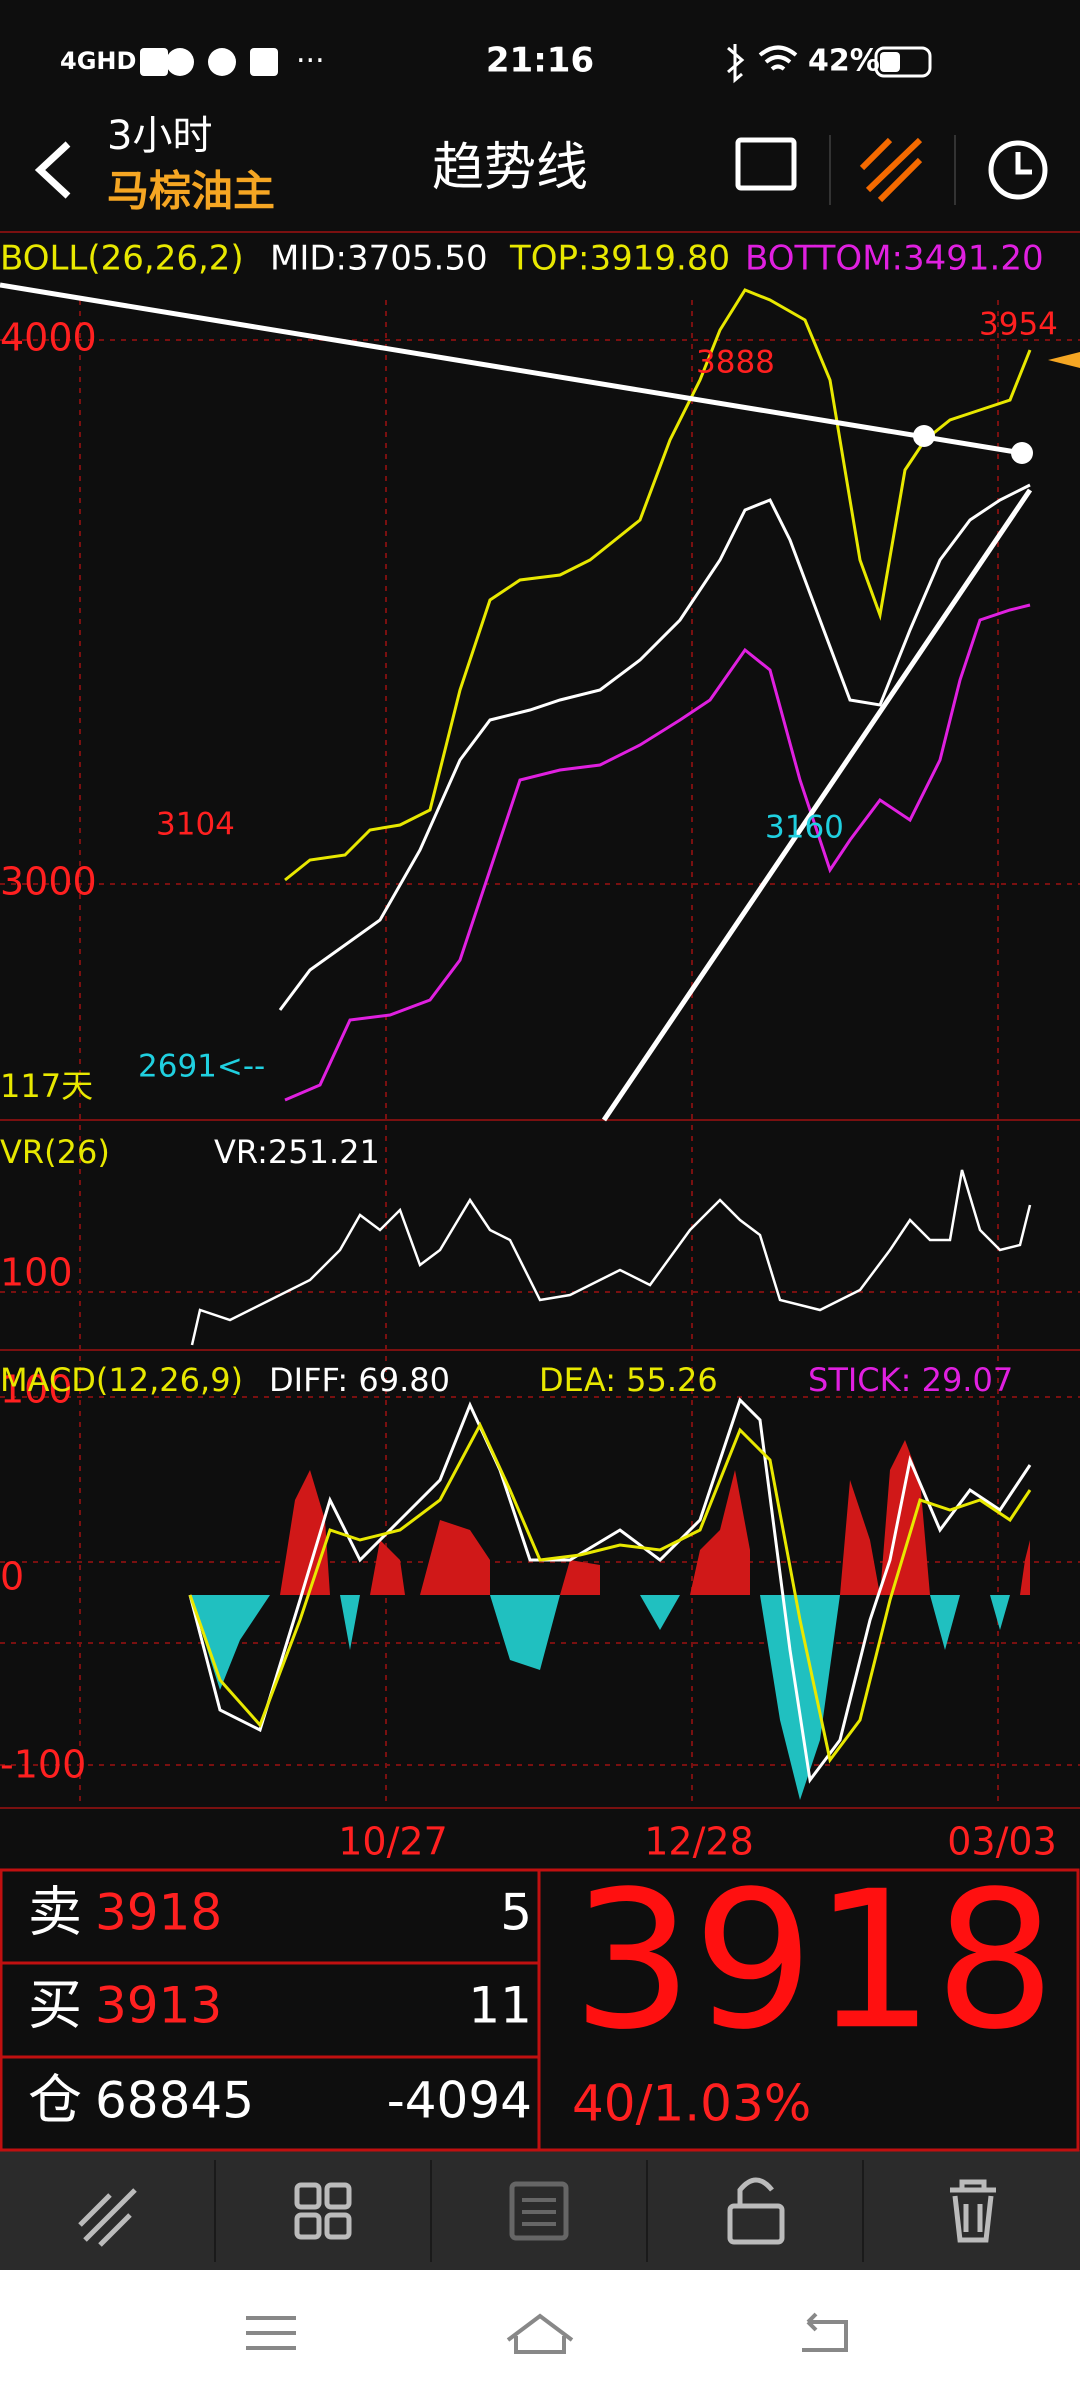 The image size is (1080, 2400). I want to click on stick-value: STICK: 29.07, so click(910, 1380).